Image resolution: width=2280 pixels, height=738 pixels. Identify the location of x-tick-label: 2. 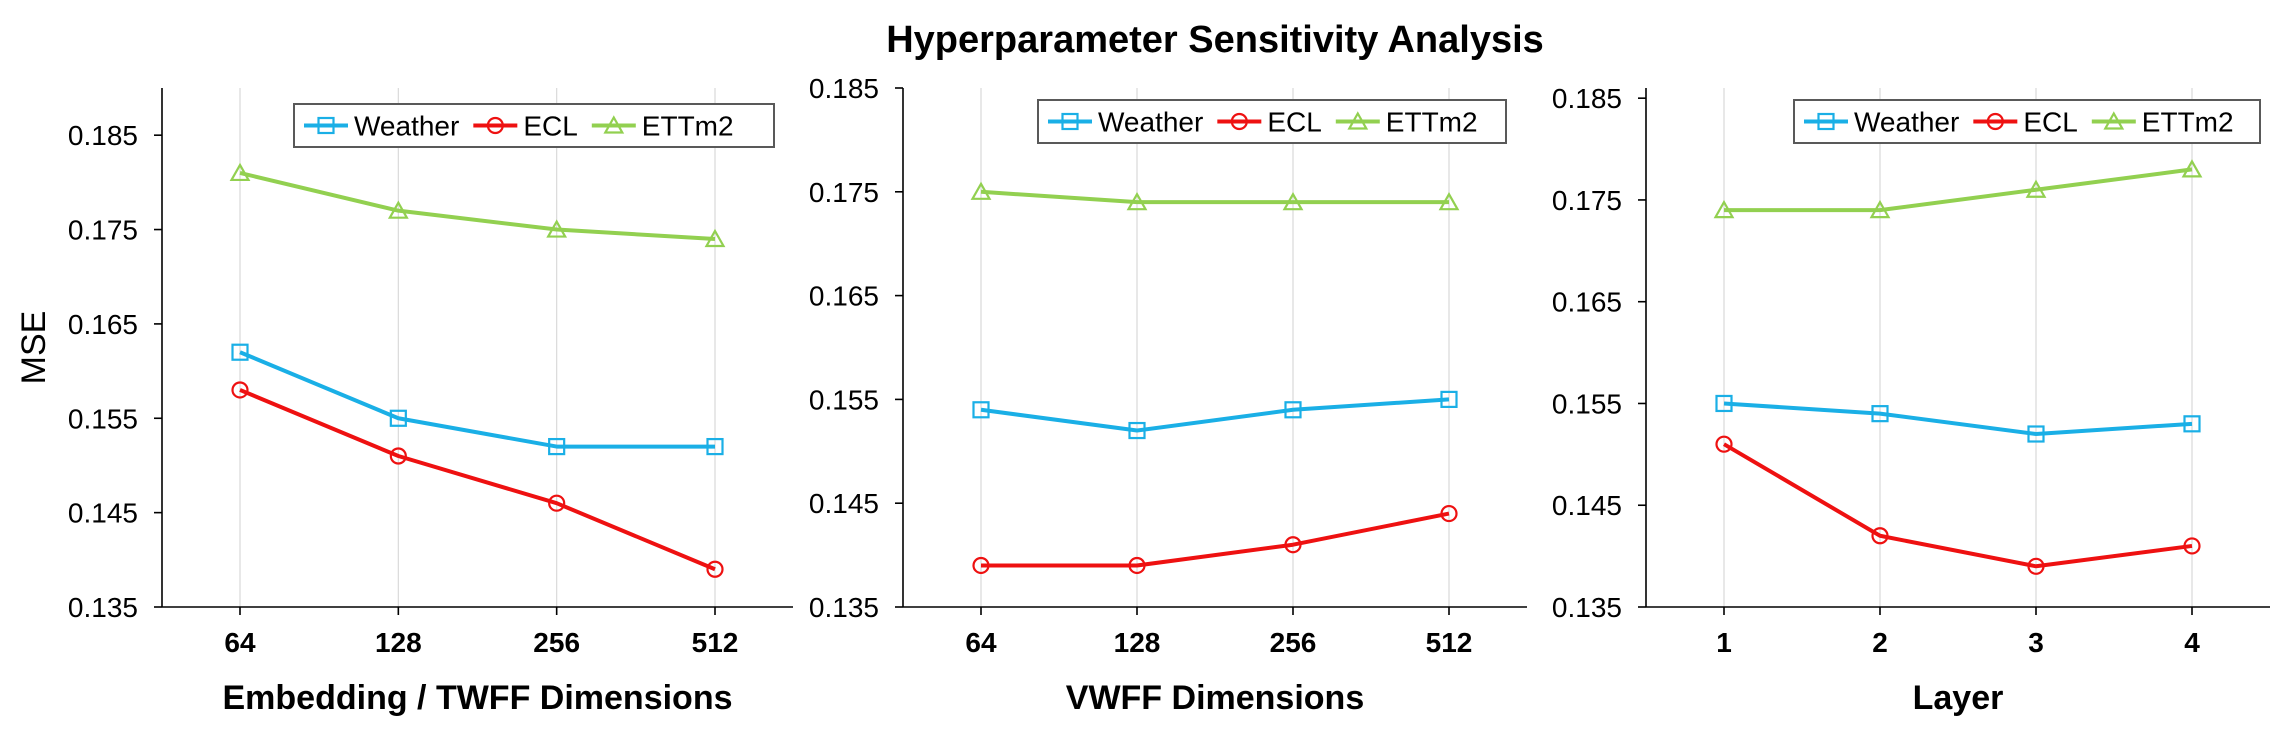
(1880, 642).